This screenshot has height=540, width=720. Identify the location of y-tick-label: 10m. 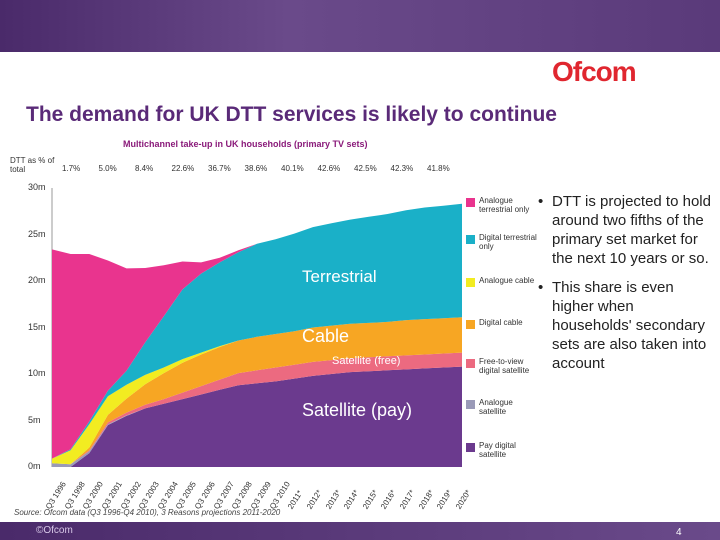
(37, 373).